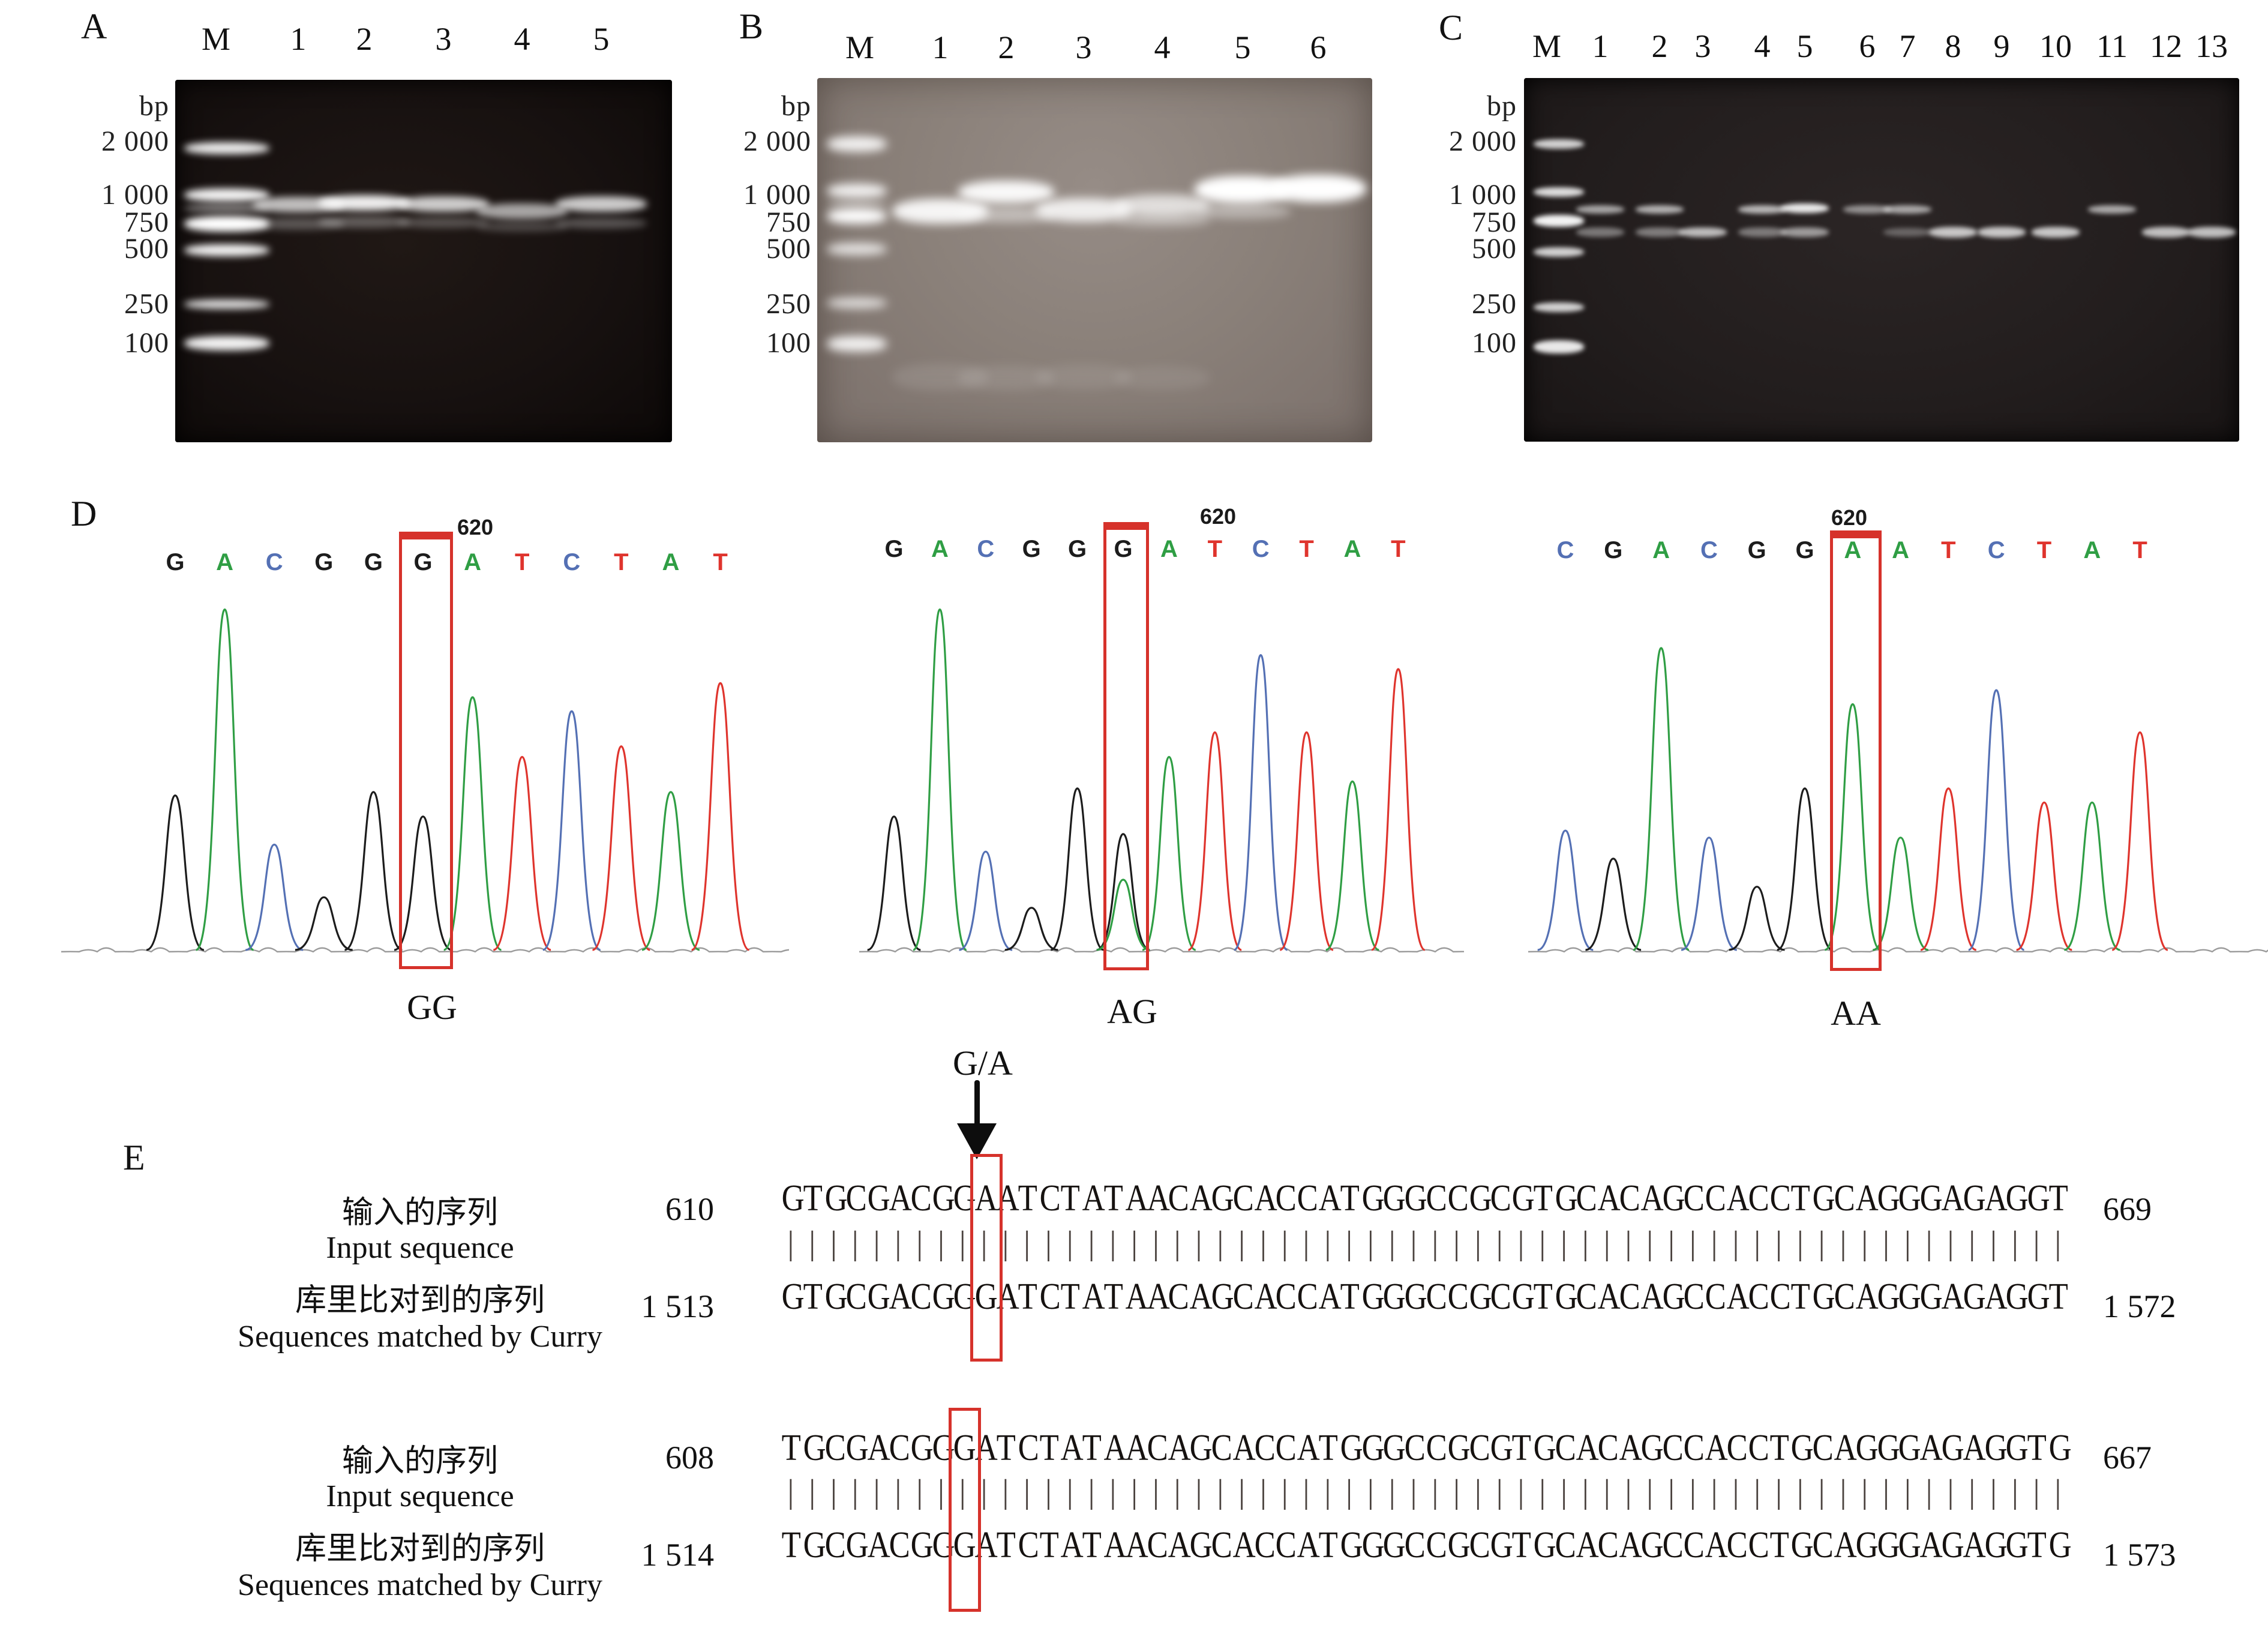  What do you see at coordinates (1901, 550) in the screenshot?
I see `base-letter-A: A` at bounding box center [1901, 550].